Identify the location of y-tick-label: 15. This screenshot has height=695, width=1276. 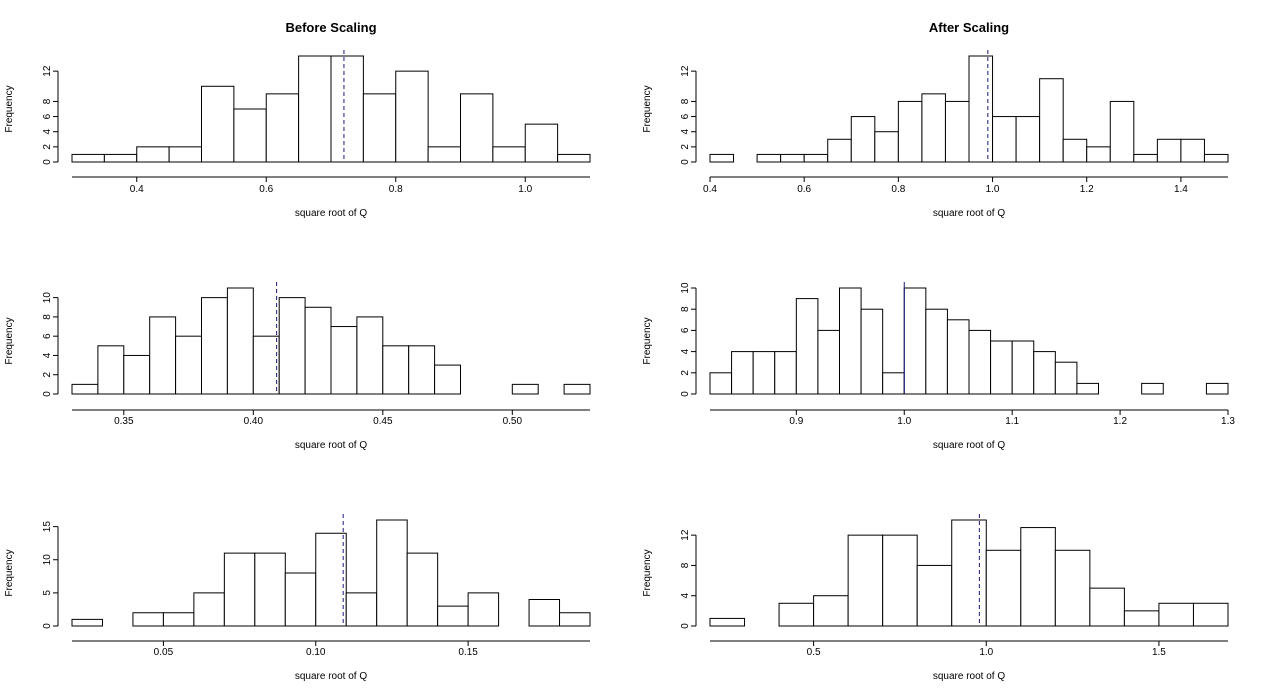
(47, 527).